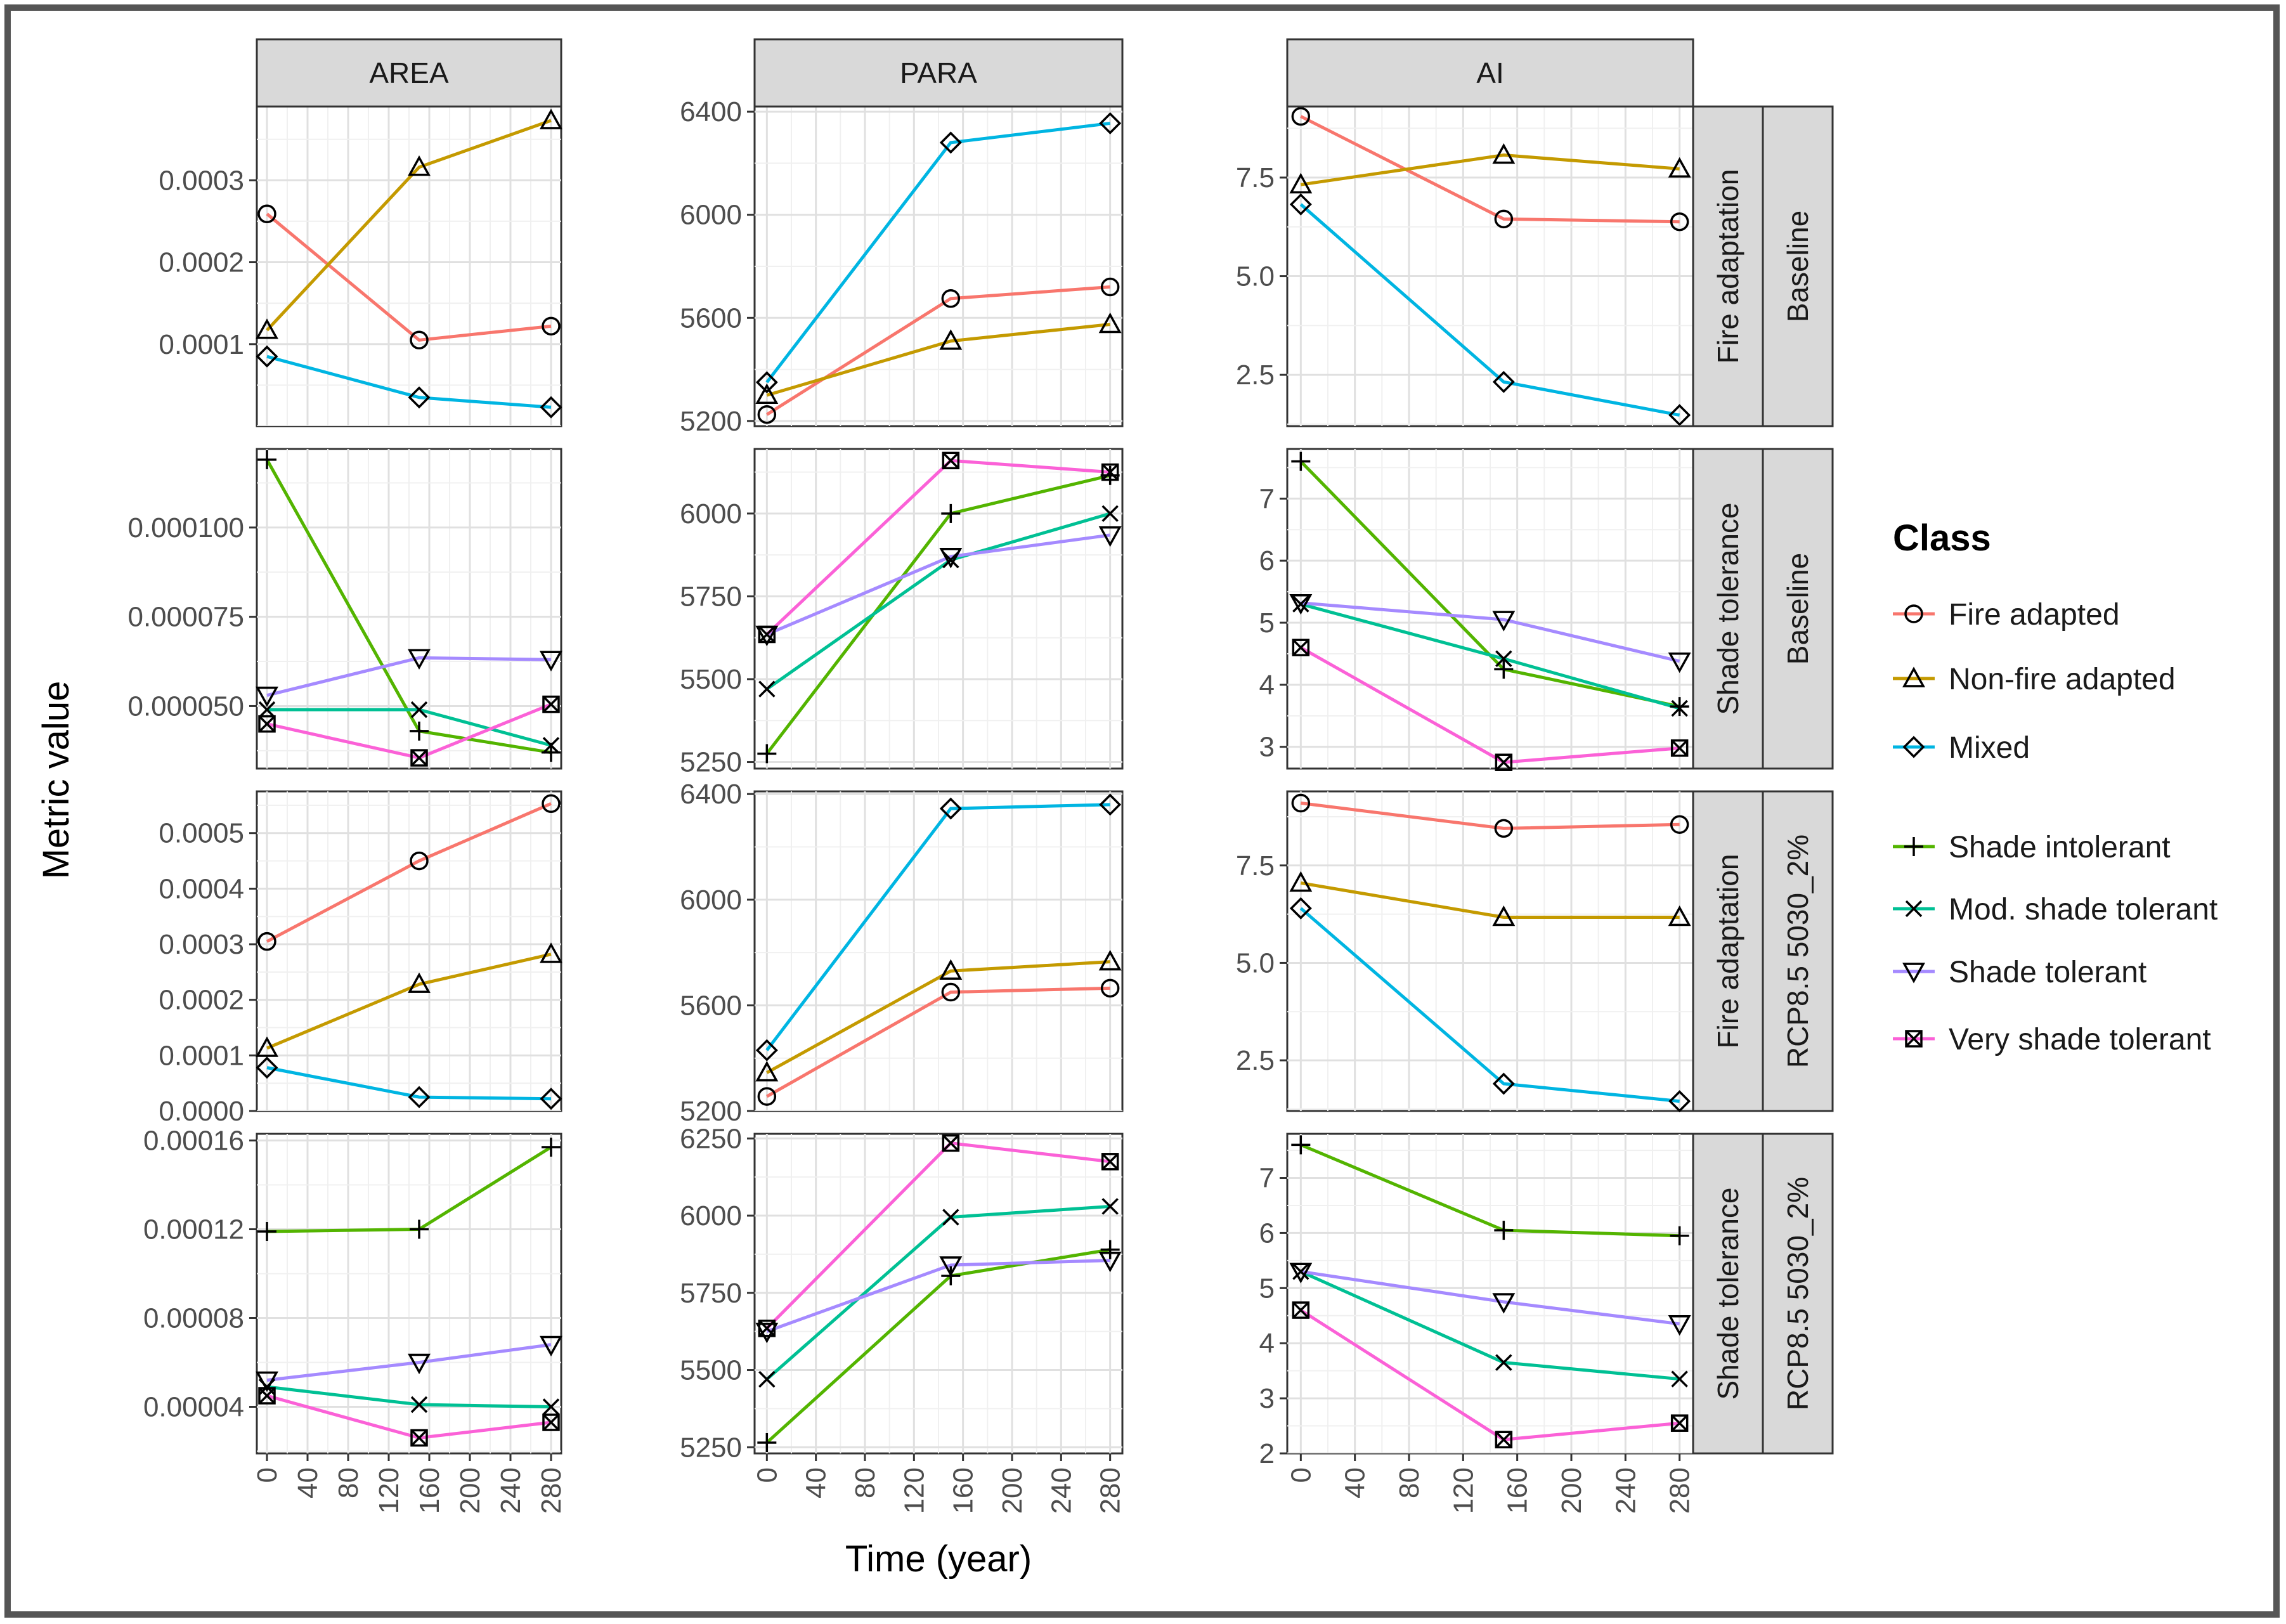  Describe the element at coordinates (1961, 748) in the screenshot. I see `legend-item-mixed: Mixed` at that location.